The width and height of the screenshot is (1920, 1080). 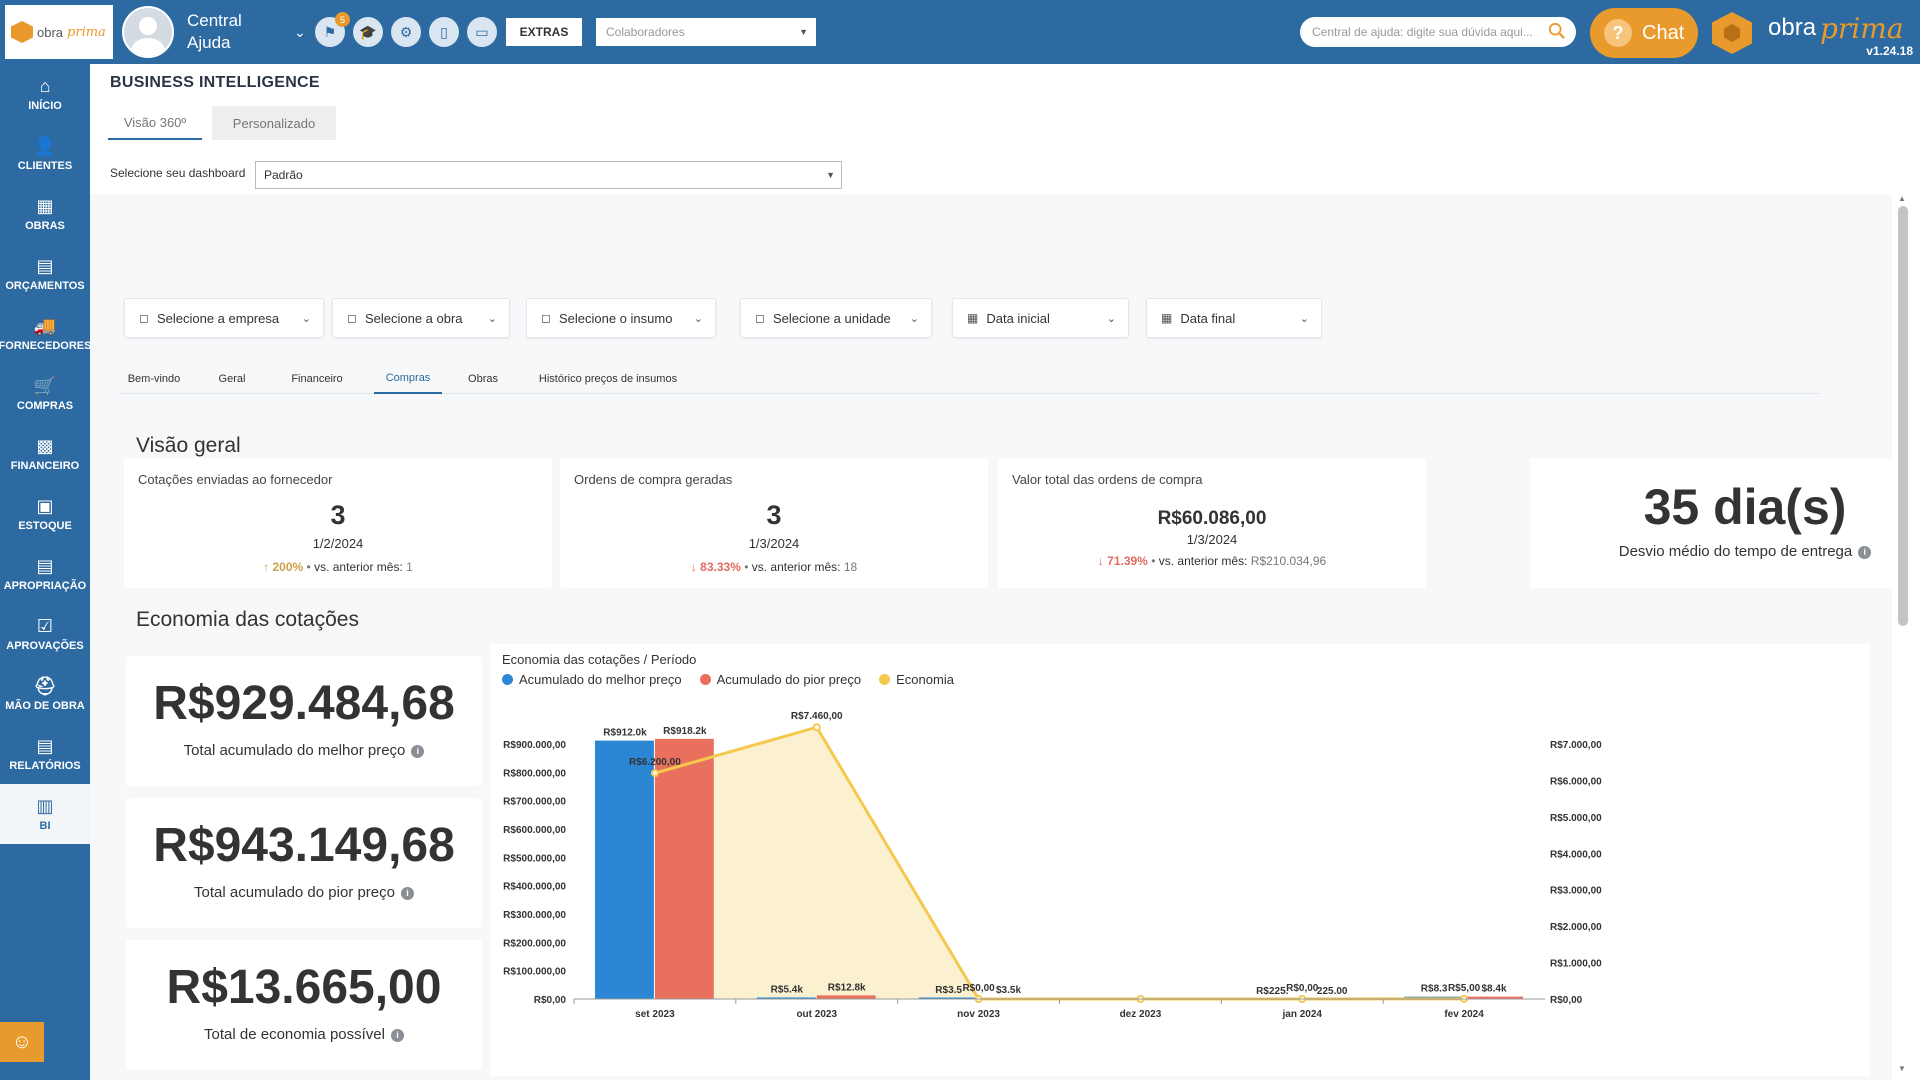 I want to click on legend-dot, so click(x=885, y=679).